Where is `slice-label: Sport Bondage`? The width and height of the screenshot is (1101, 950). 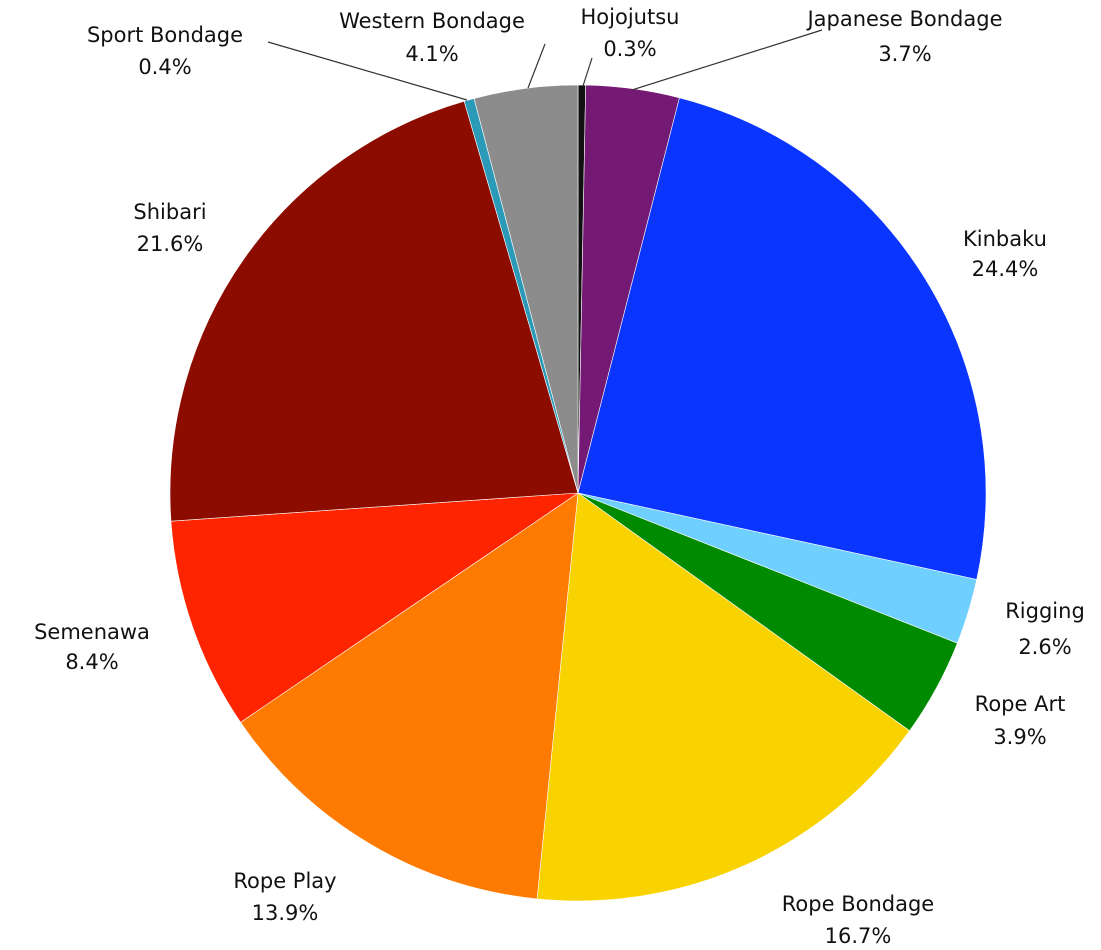
slice-label: Sport Bondage is located at coordinates (165, 35).